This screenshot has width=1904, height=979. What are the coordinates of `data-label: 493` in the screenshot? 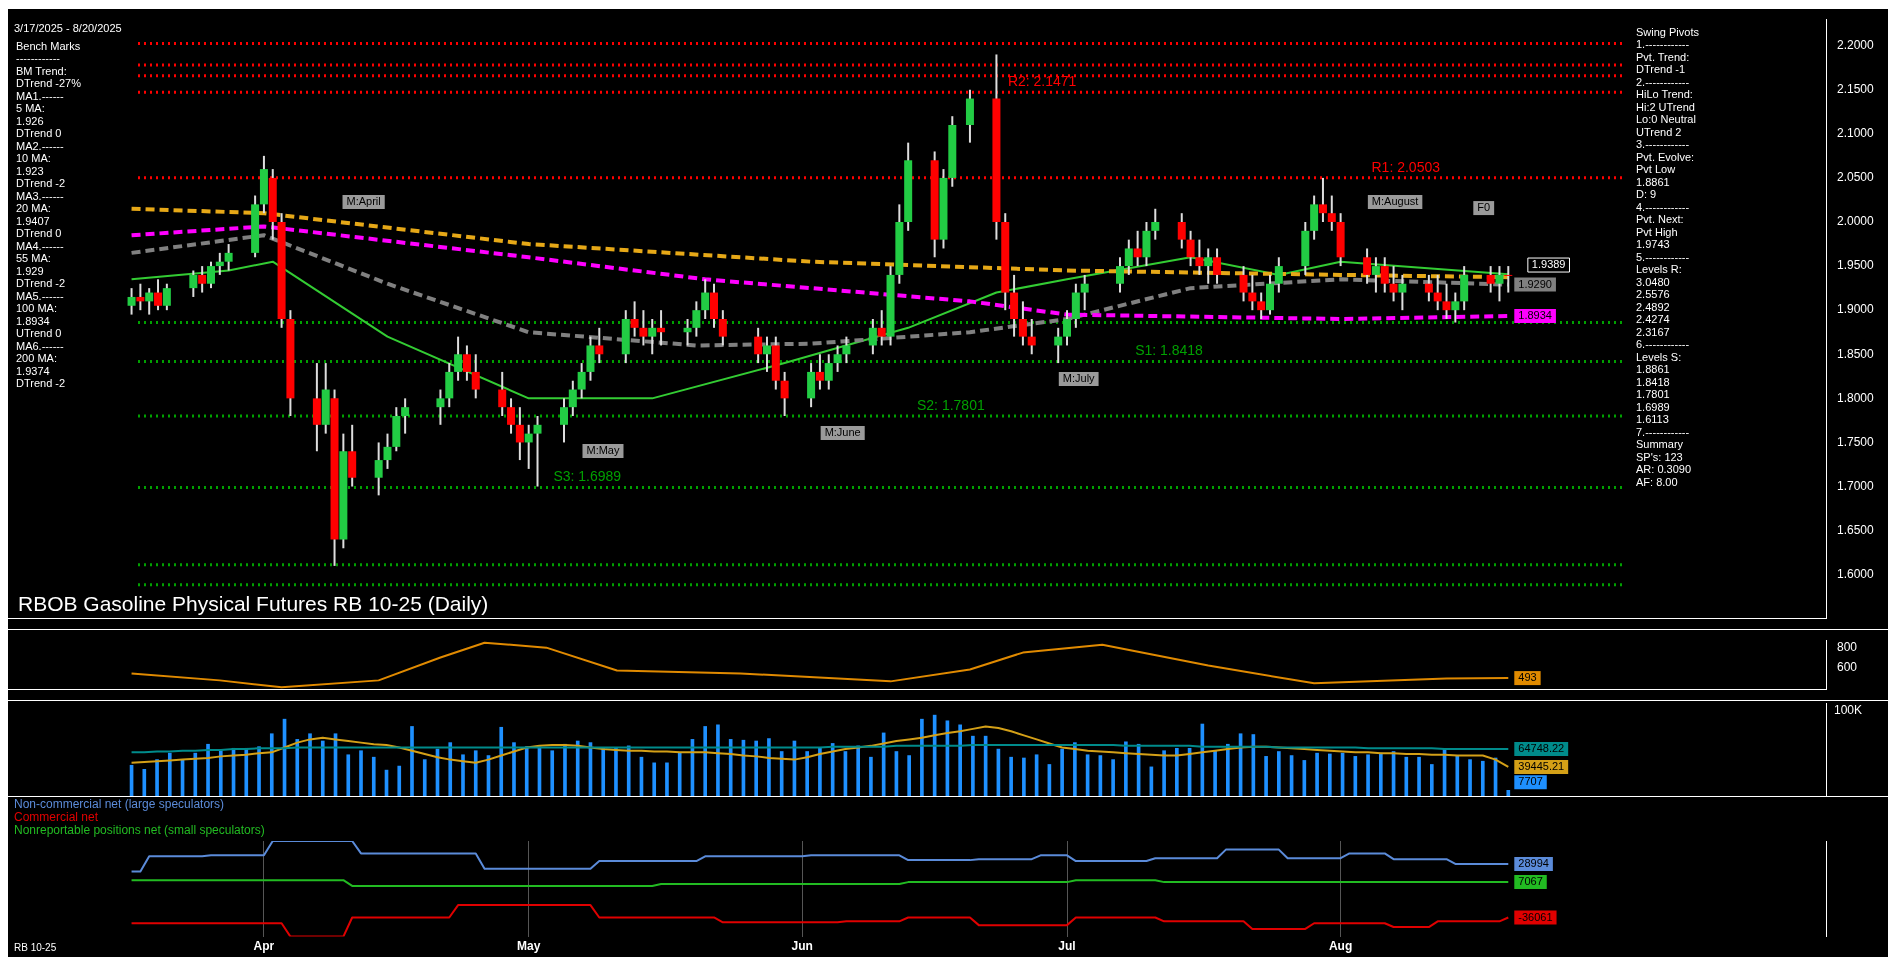 It's located at (1527, 677).